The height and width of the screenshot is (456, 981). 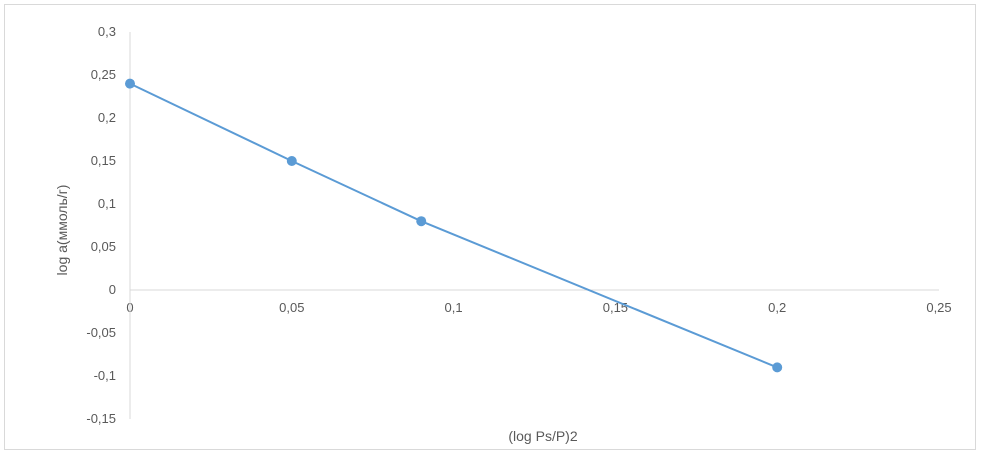 What do you see at coordinates (103, 74) in the screenshot?
I see `y-tick-label: 0,25` at bounding box center [103, 74].